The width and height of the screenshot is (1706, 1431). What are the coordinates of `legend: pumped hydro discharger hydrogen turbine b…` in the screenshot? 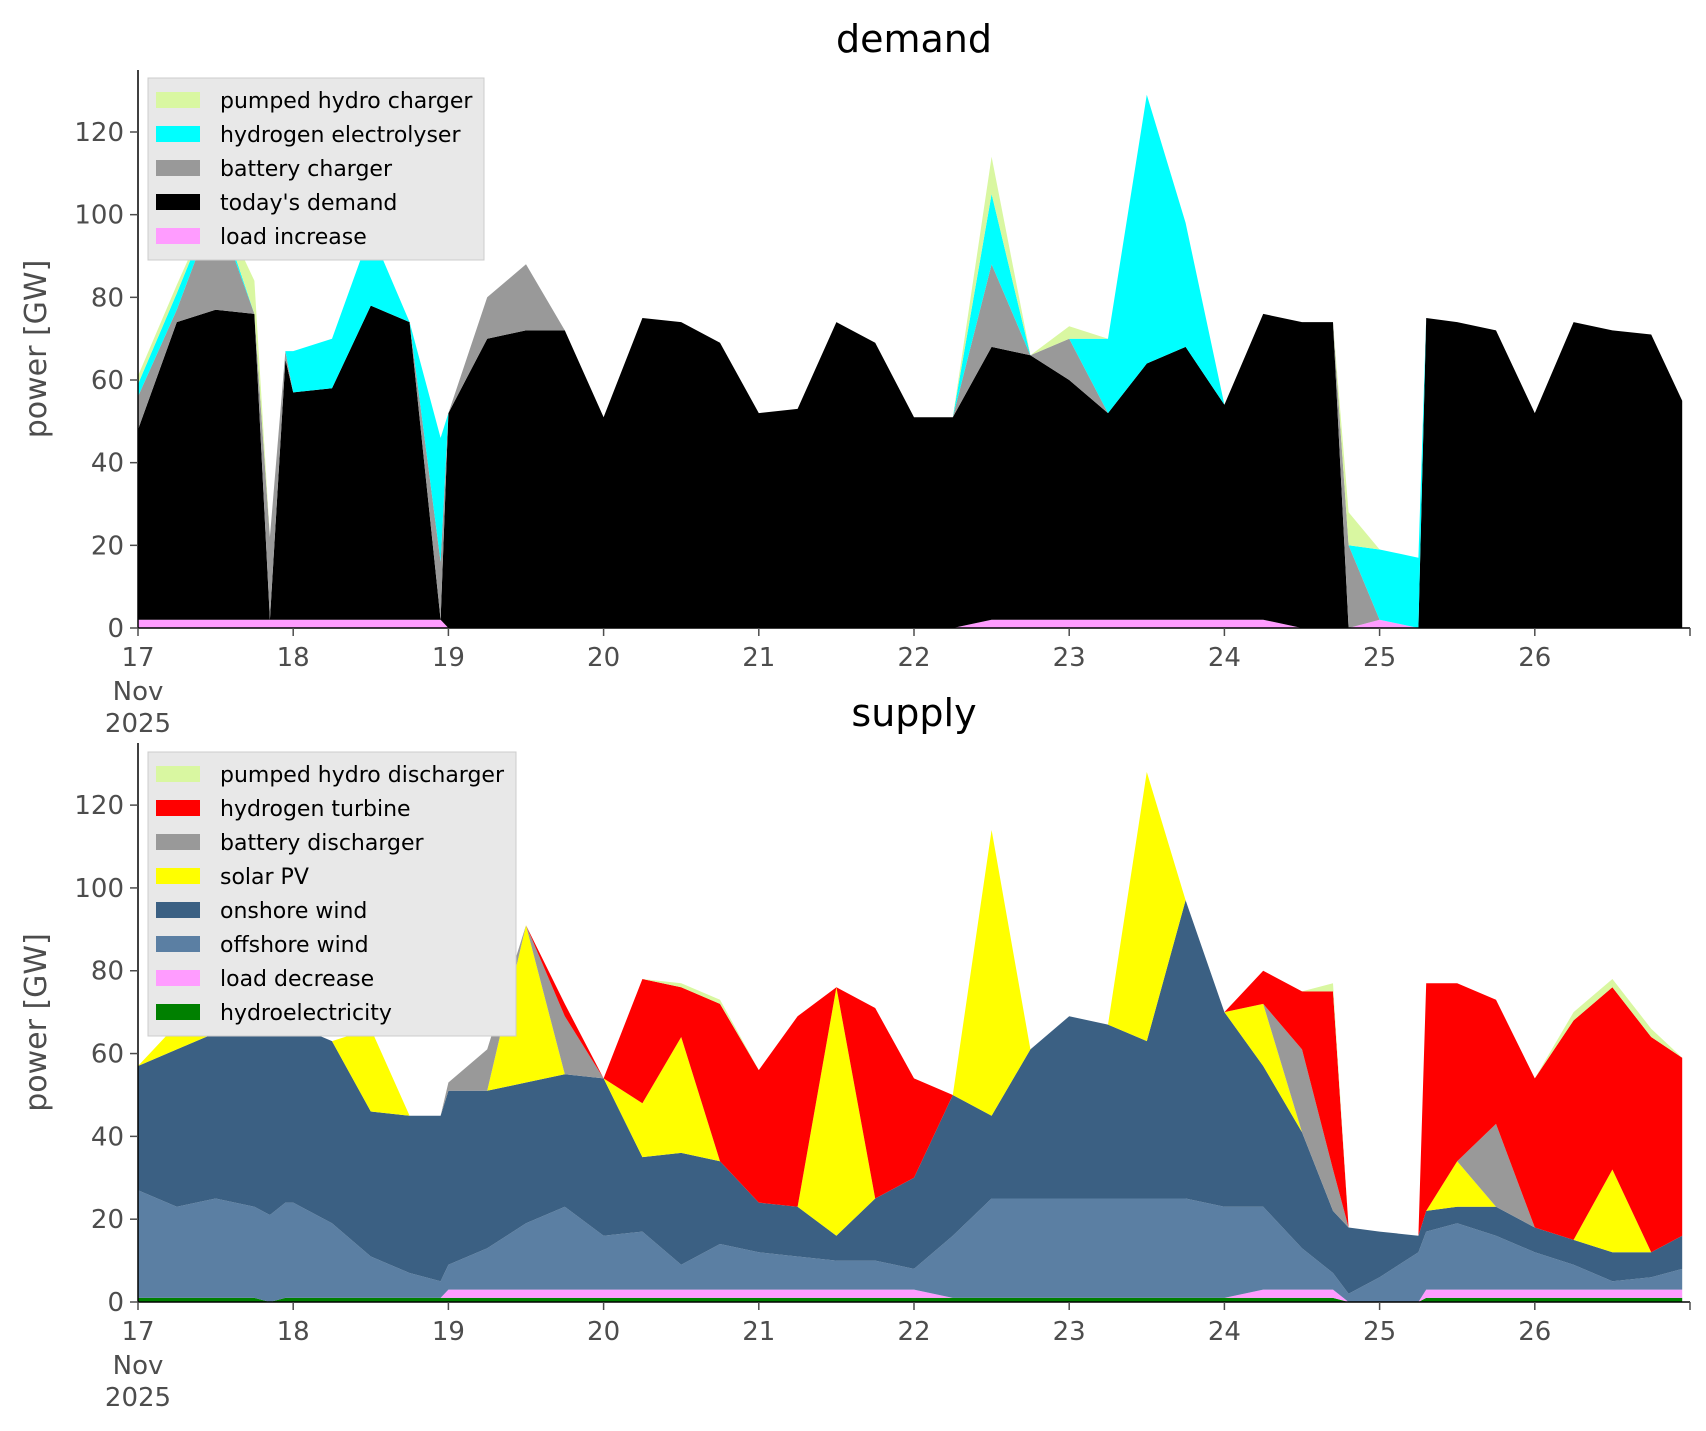 It's located at (332, 894).